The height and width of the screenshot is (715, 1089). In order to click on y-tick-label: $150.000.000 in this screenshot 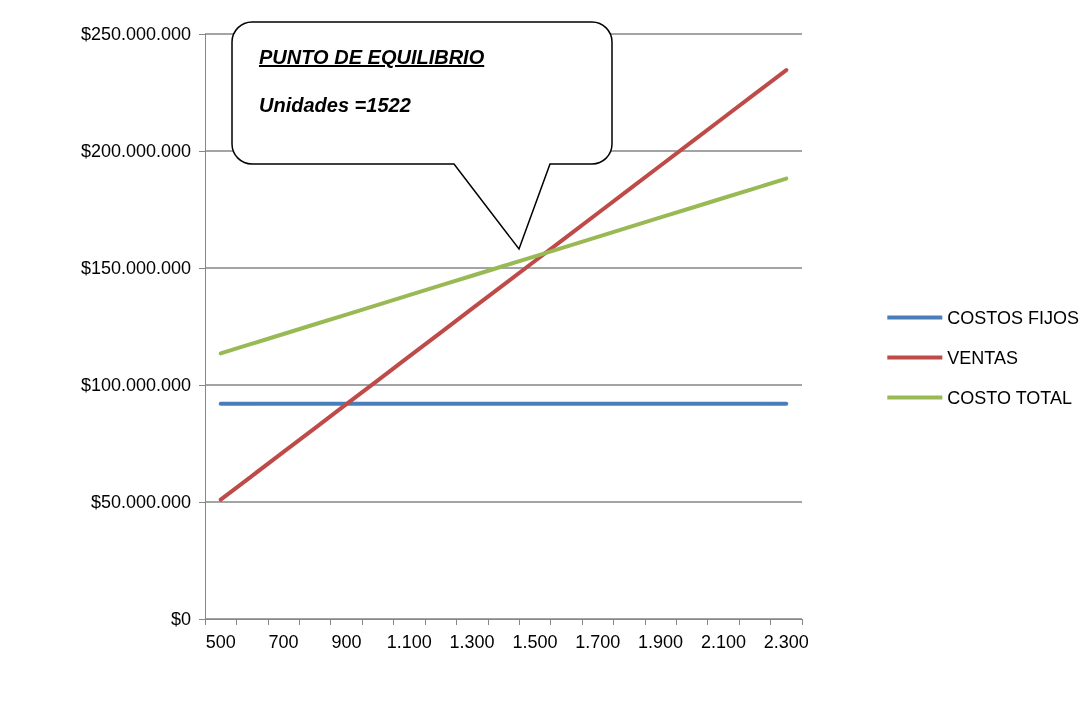, I will do `click(135, 268)`.